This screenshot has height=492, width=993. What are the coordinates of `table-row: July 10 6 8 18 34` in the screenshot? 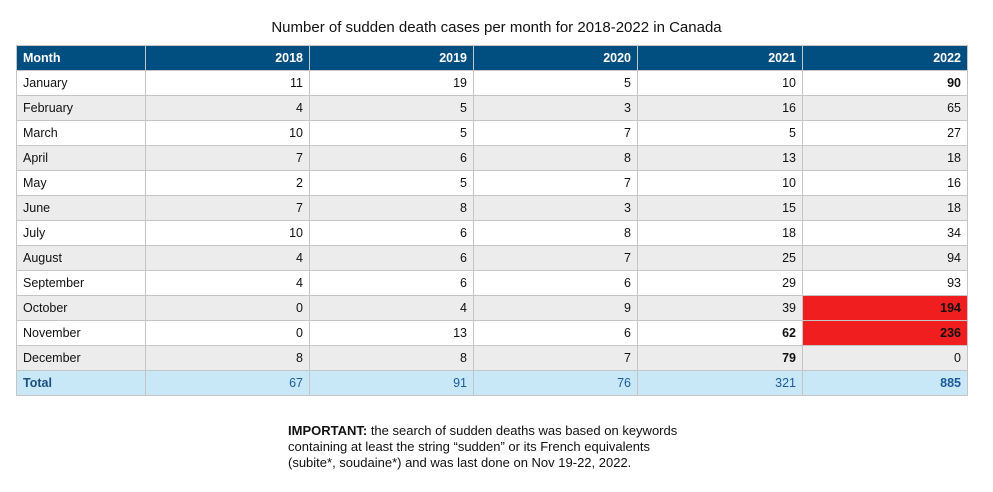 It's located at (492, 233).